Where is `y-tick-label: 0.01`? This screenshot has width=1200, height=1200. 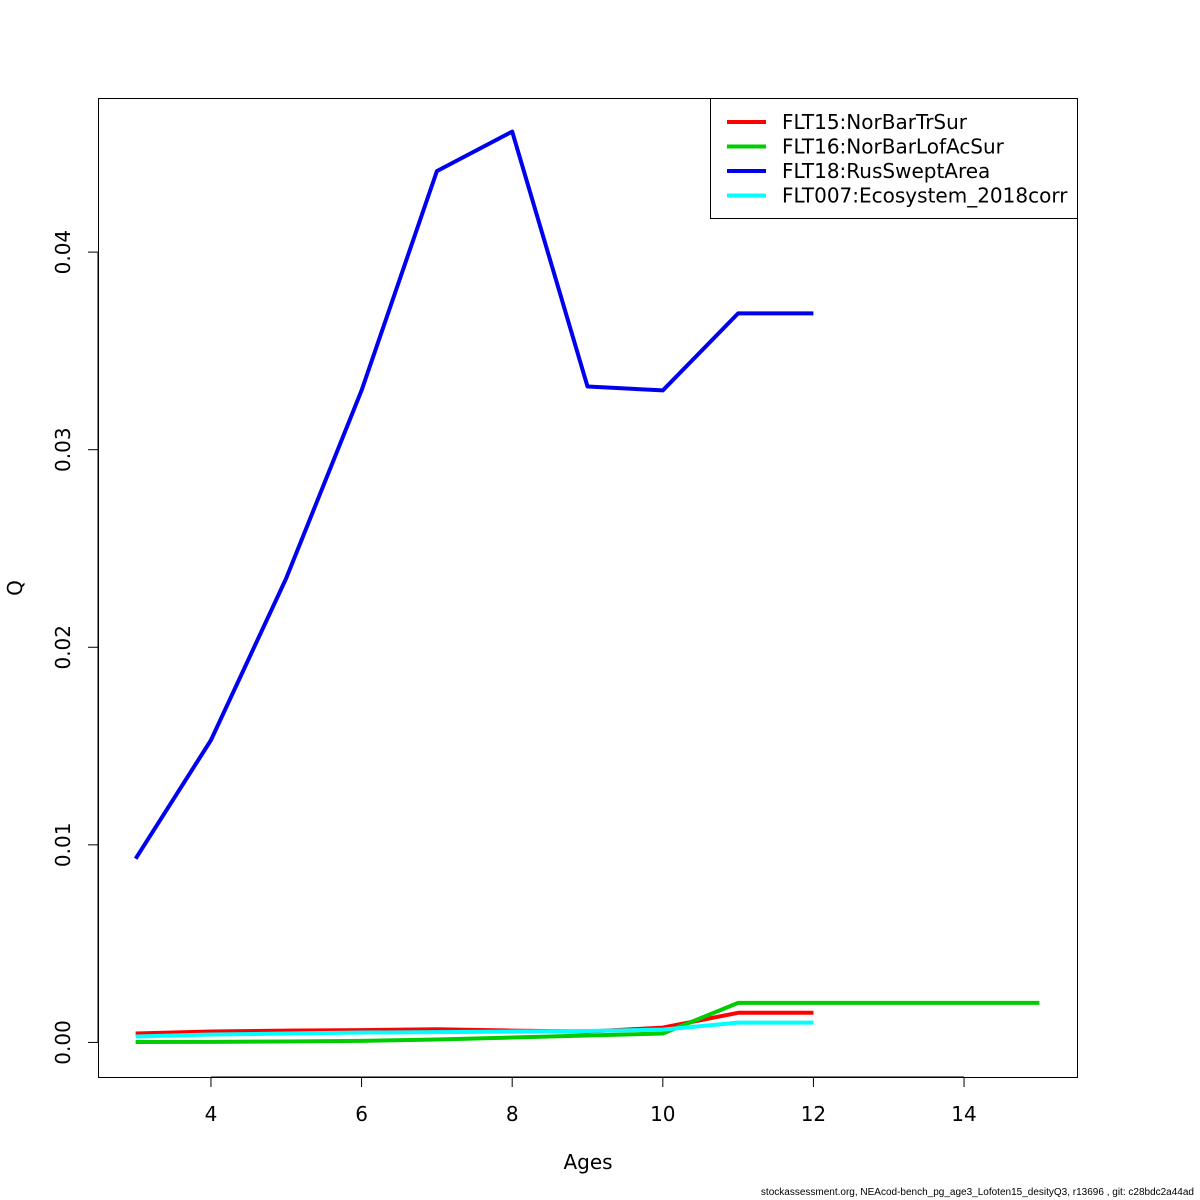 y-tick-label: 0.01 is located at coordinates (63, 845).